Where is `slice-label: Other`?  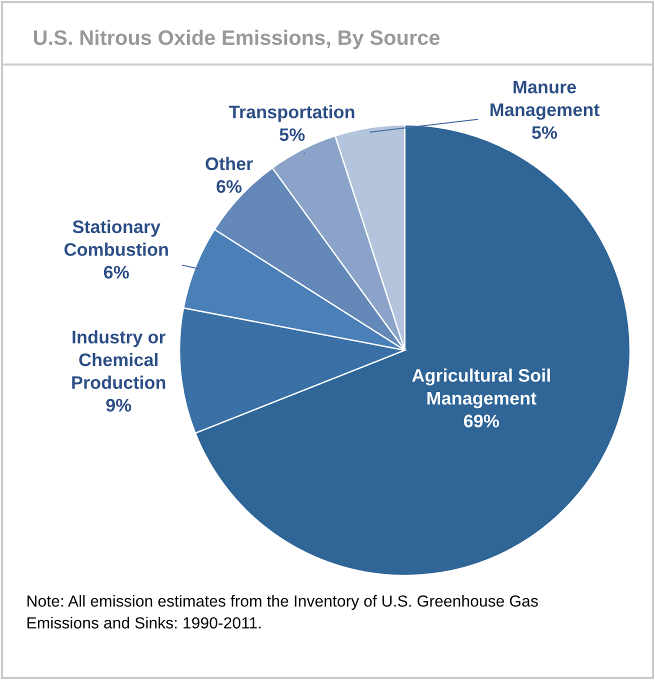
slice-label: Other is located at coordinates (229, 163).